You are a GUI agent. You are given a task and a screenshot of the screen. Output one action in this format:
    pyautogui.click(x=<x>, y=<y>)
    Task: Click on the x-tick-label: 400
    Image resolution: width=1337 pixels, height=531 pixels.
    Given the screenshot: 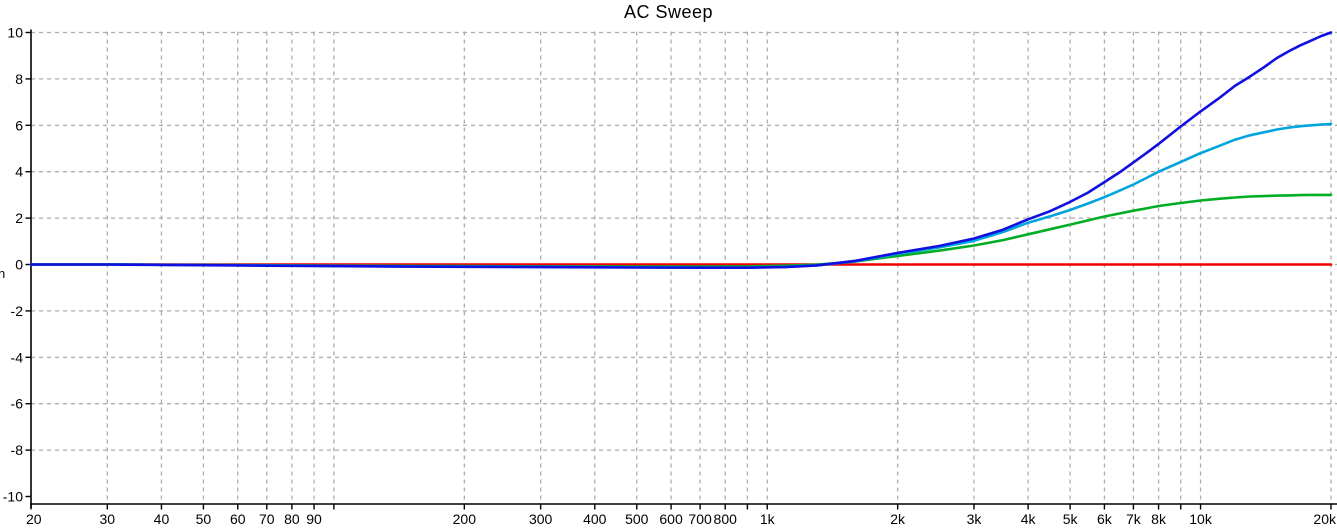 What is the action you would take?
    pyautogui.click(x=595, y=519)
    